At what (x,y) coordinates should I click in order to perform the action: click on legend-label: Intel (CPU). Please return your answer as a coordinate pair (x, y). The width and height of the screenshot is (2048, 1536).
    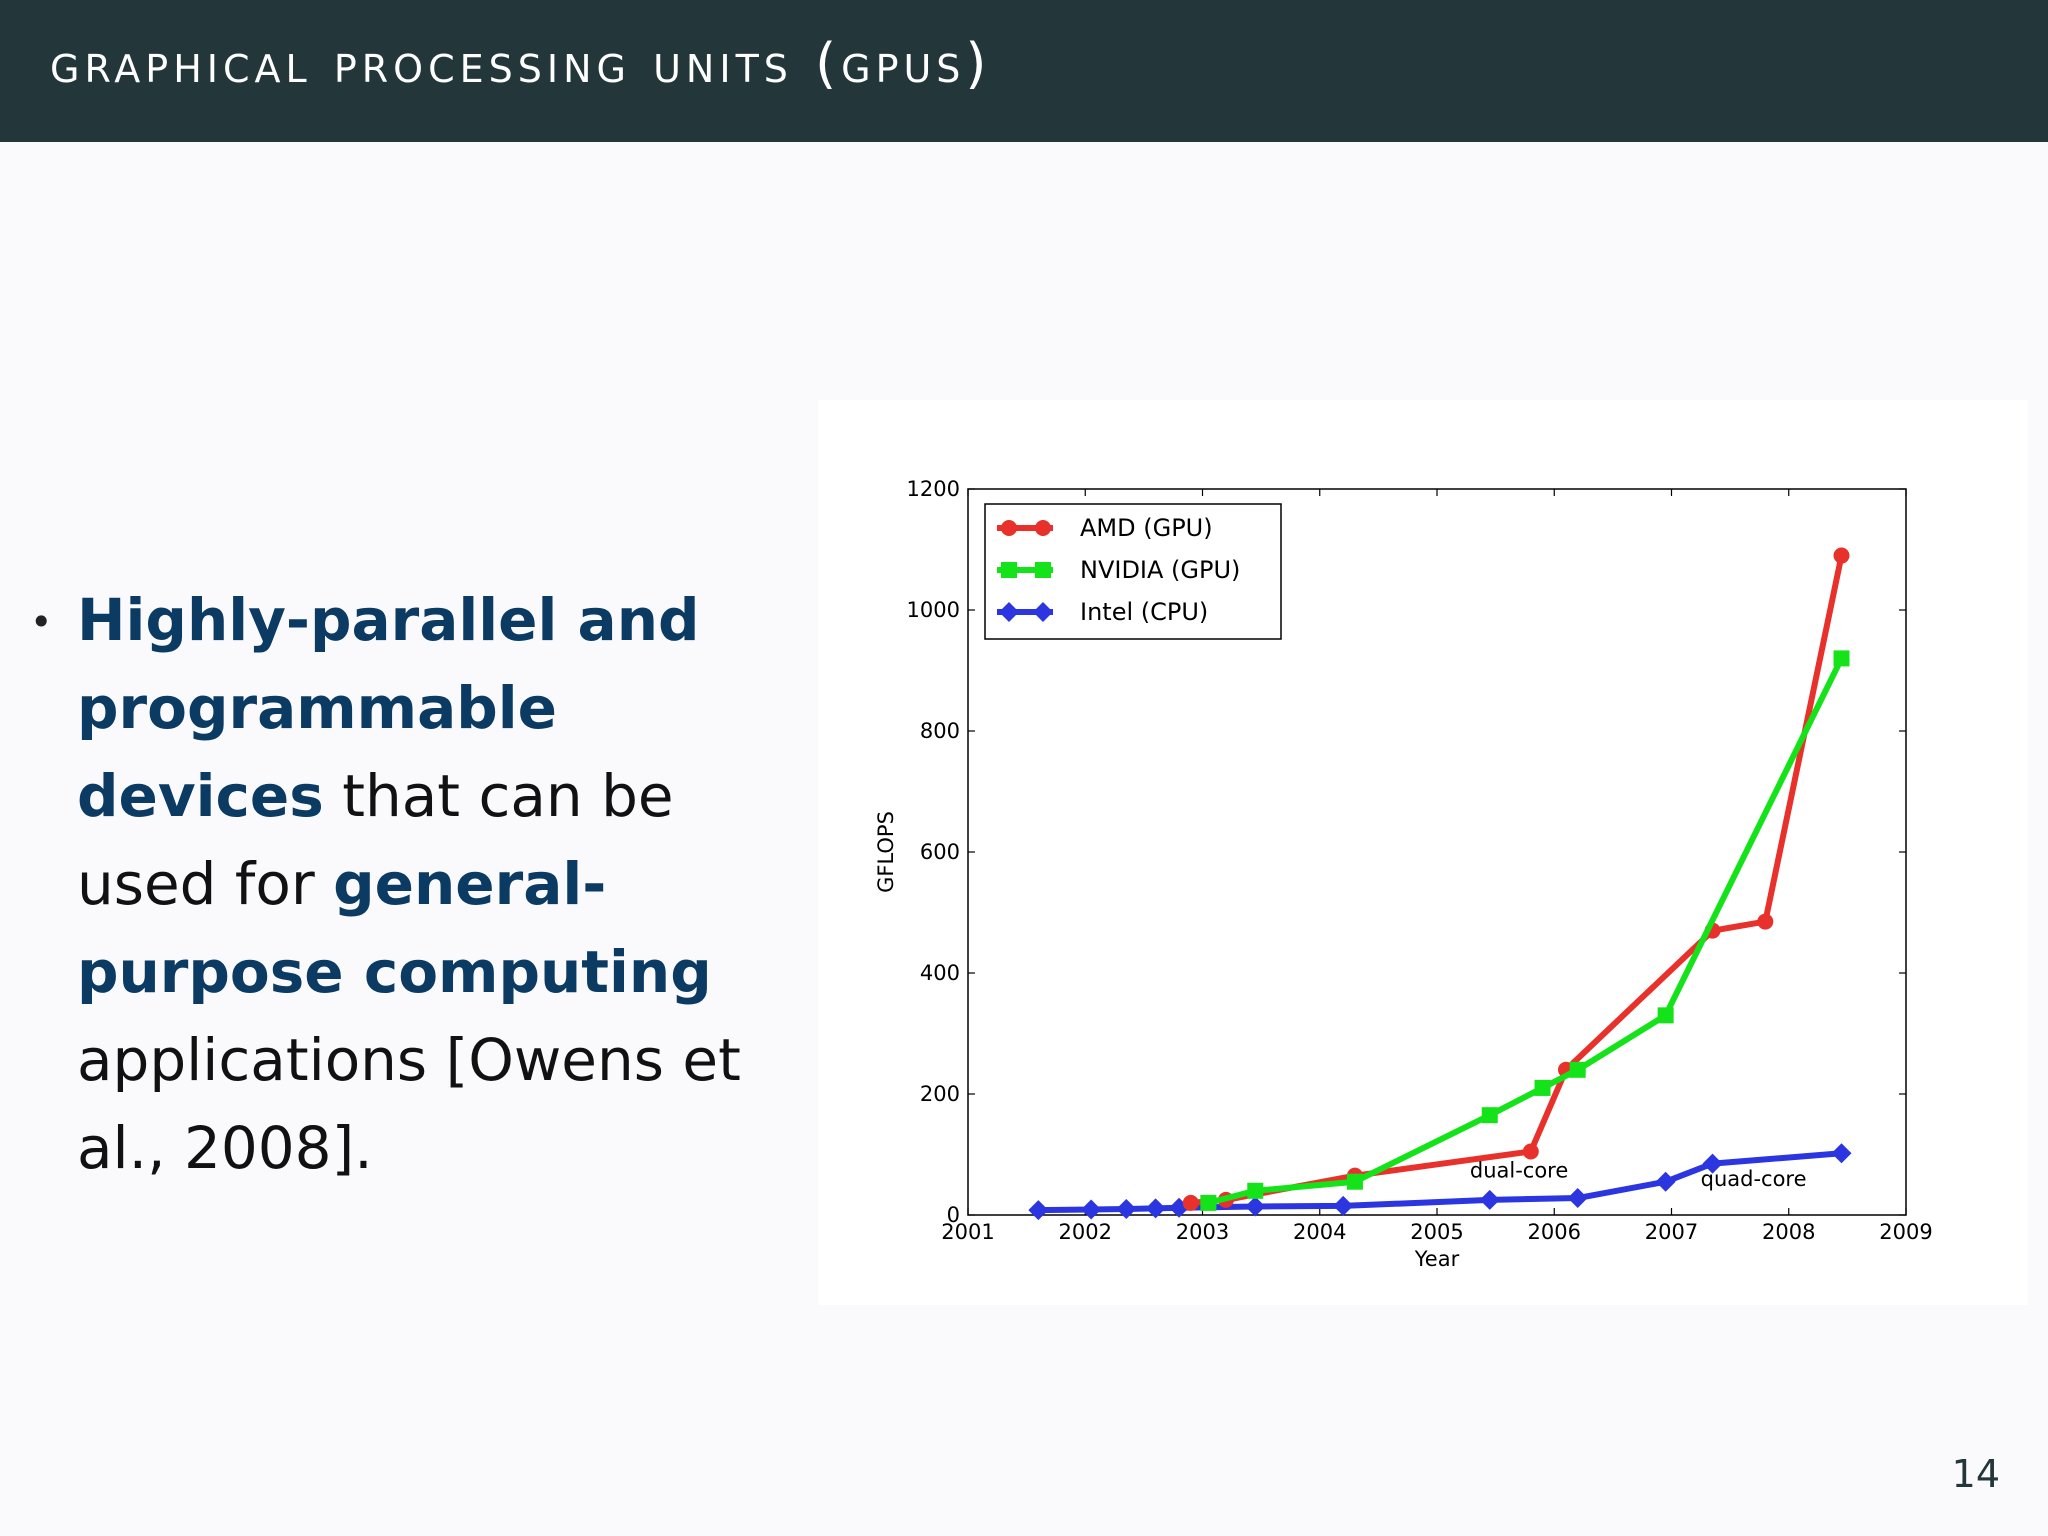
    Looking at the image, I should click on (1144, 612).